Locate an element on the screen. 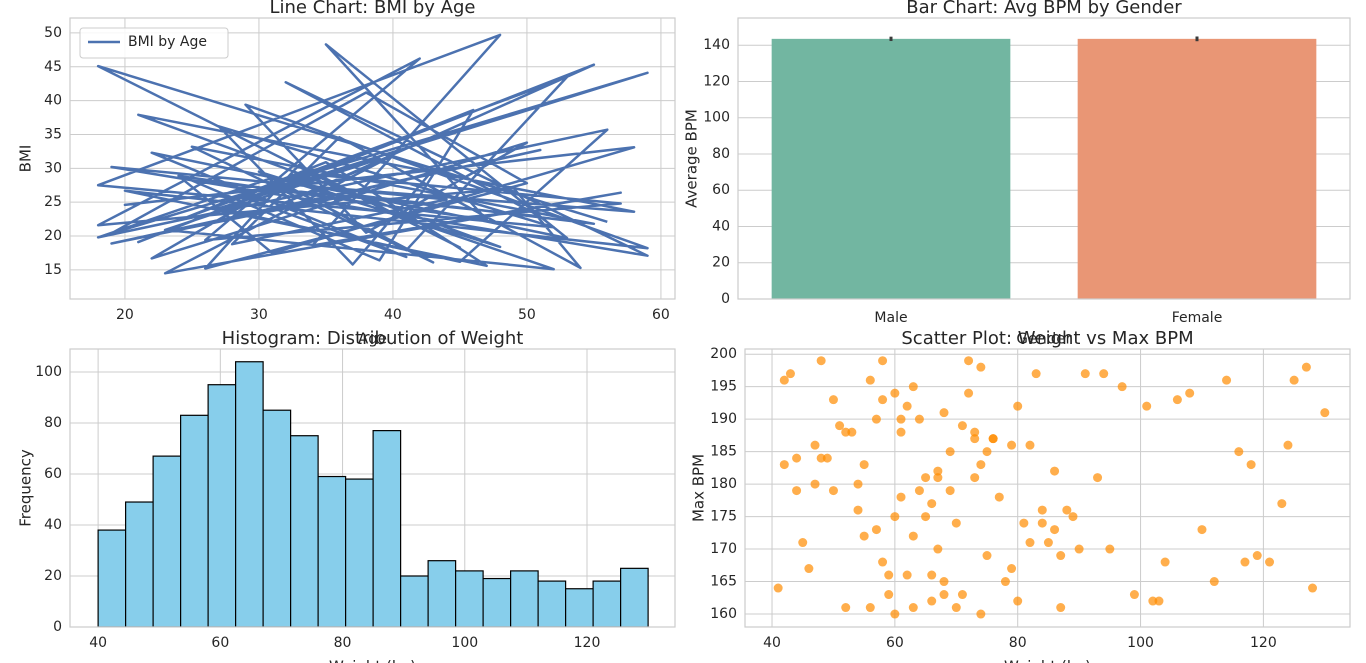 The height and width of the screenshot is (663, 1366). y-axis-label: Average BPM is located at coordinates (692, 158).